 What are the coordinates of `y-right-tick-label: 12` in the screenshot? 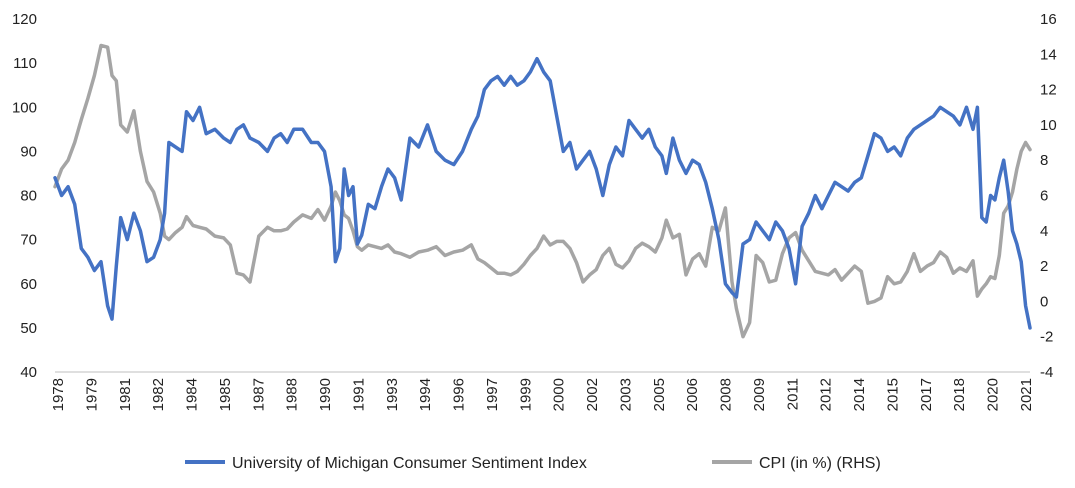 It's located at (1048, 90).